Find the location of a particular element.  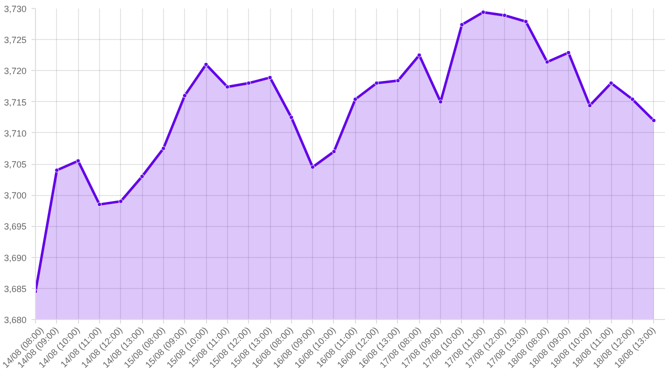

y-tick-label: 3,710 is located at coordinates (15, 133).